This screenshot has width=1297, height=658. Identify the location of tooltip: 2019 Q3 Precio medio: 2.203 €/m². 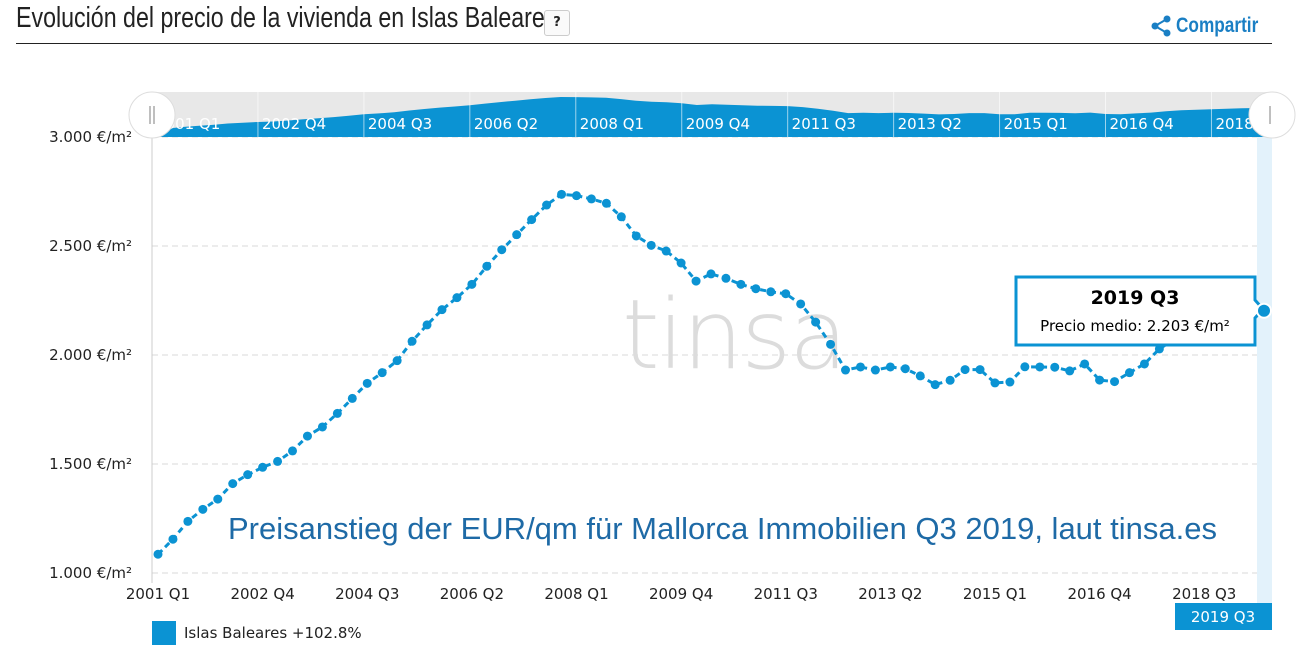
(1140, 311).